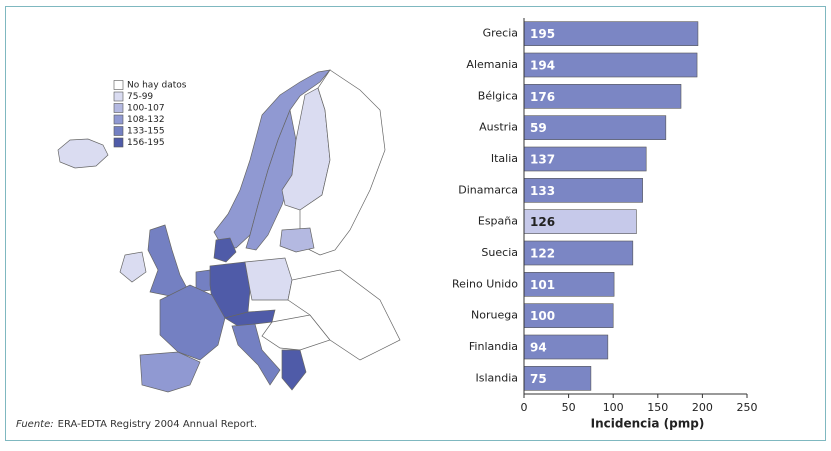 This screenshot has height=451, width=831. Describe the element at coordinates (146, 143) in the screenshot. I see `legend-label: 156-195` at that location.